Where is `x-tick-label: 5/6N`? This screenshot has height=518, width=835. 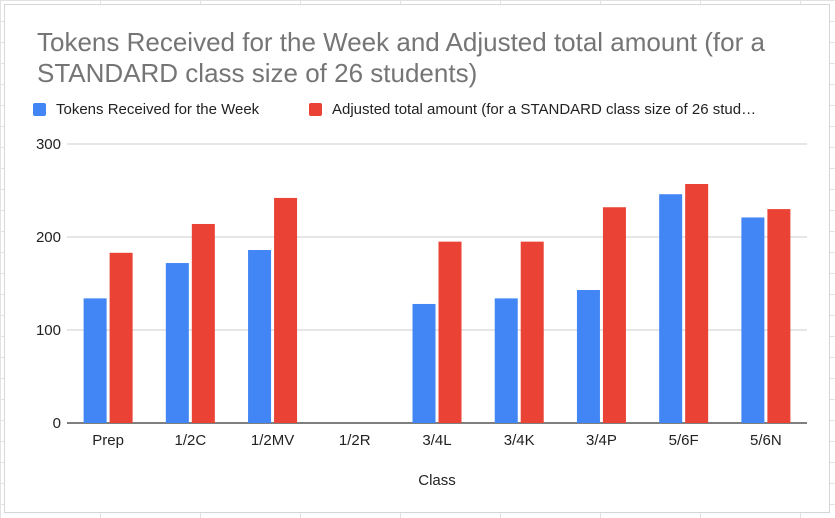 x-tick-label: 5/6N is located at coordinates (766, 440).